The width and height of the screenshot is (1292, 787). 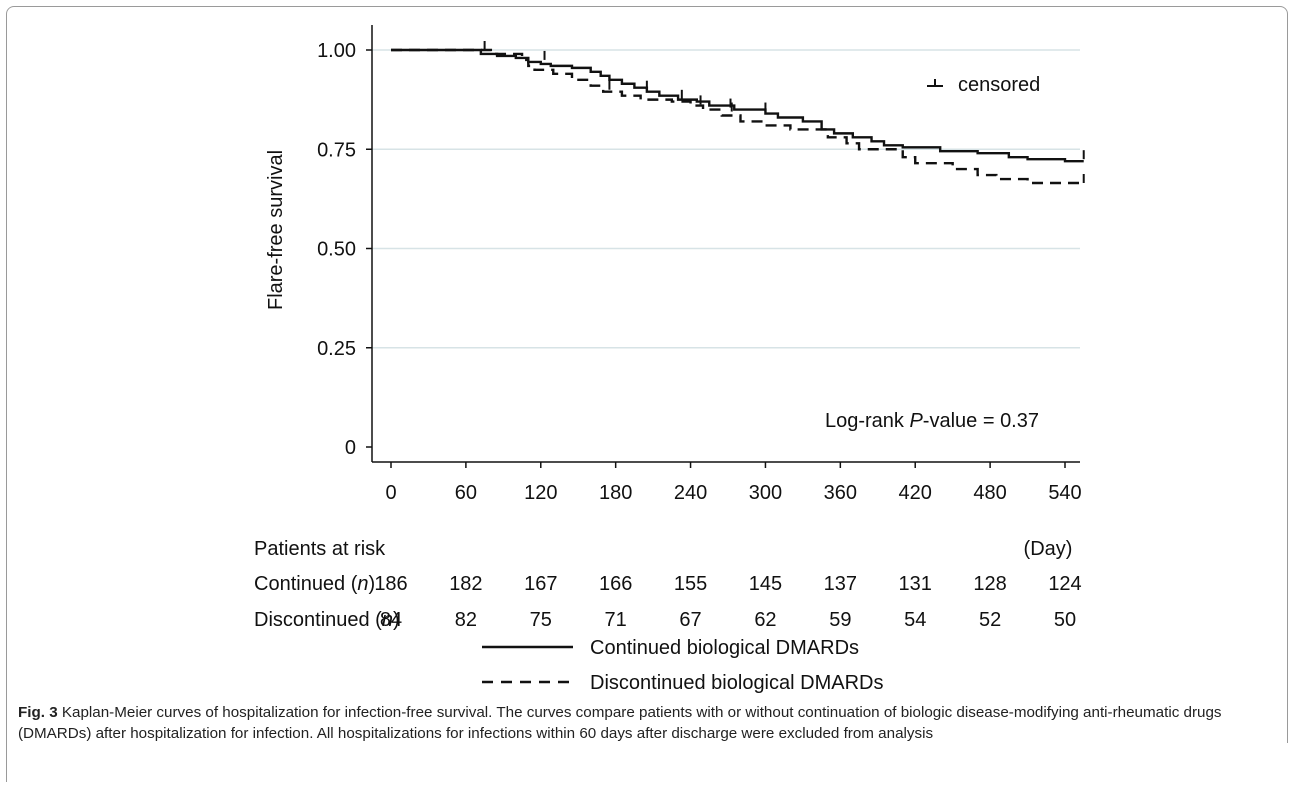 What do you see at coordinates (390, 584) in the screenshot?
I see `risk-value: 186` at bounding box center [390, 584].